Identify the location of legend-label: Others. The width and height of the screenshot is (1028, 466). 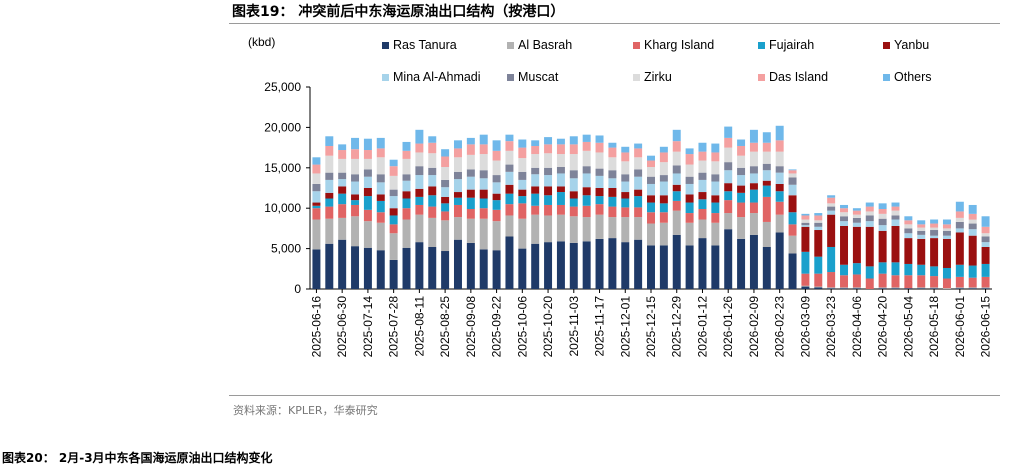
(913, 77).